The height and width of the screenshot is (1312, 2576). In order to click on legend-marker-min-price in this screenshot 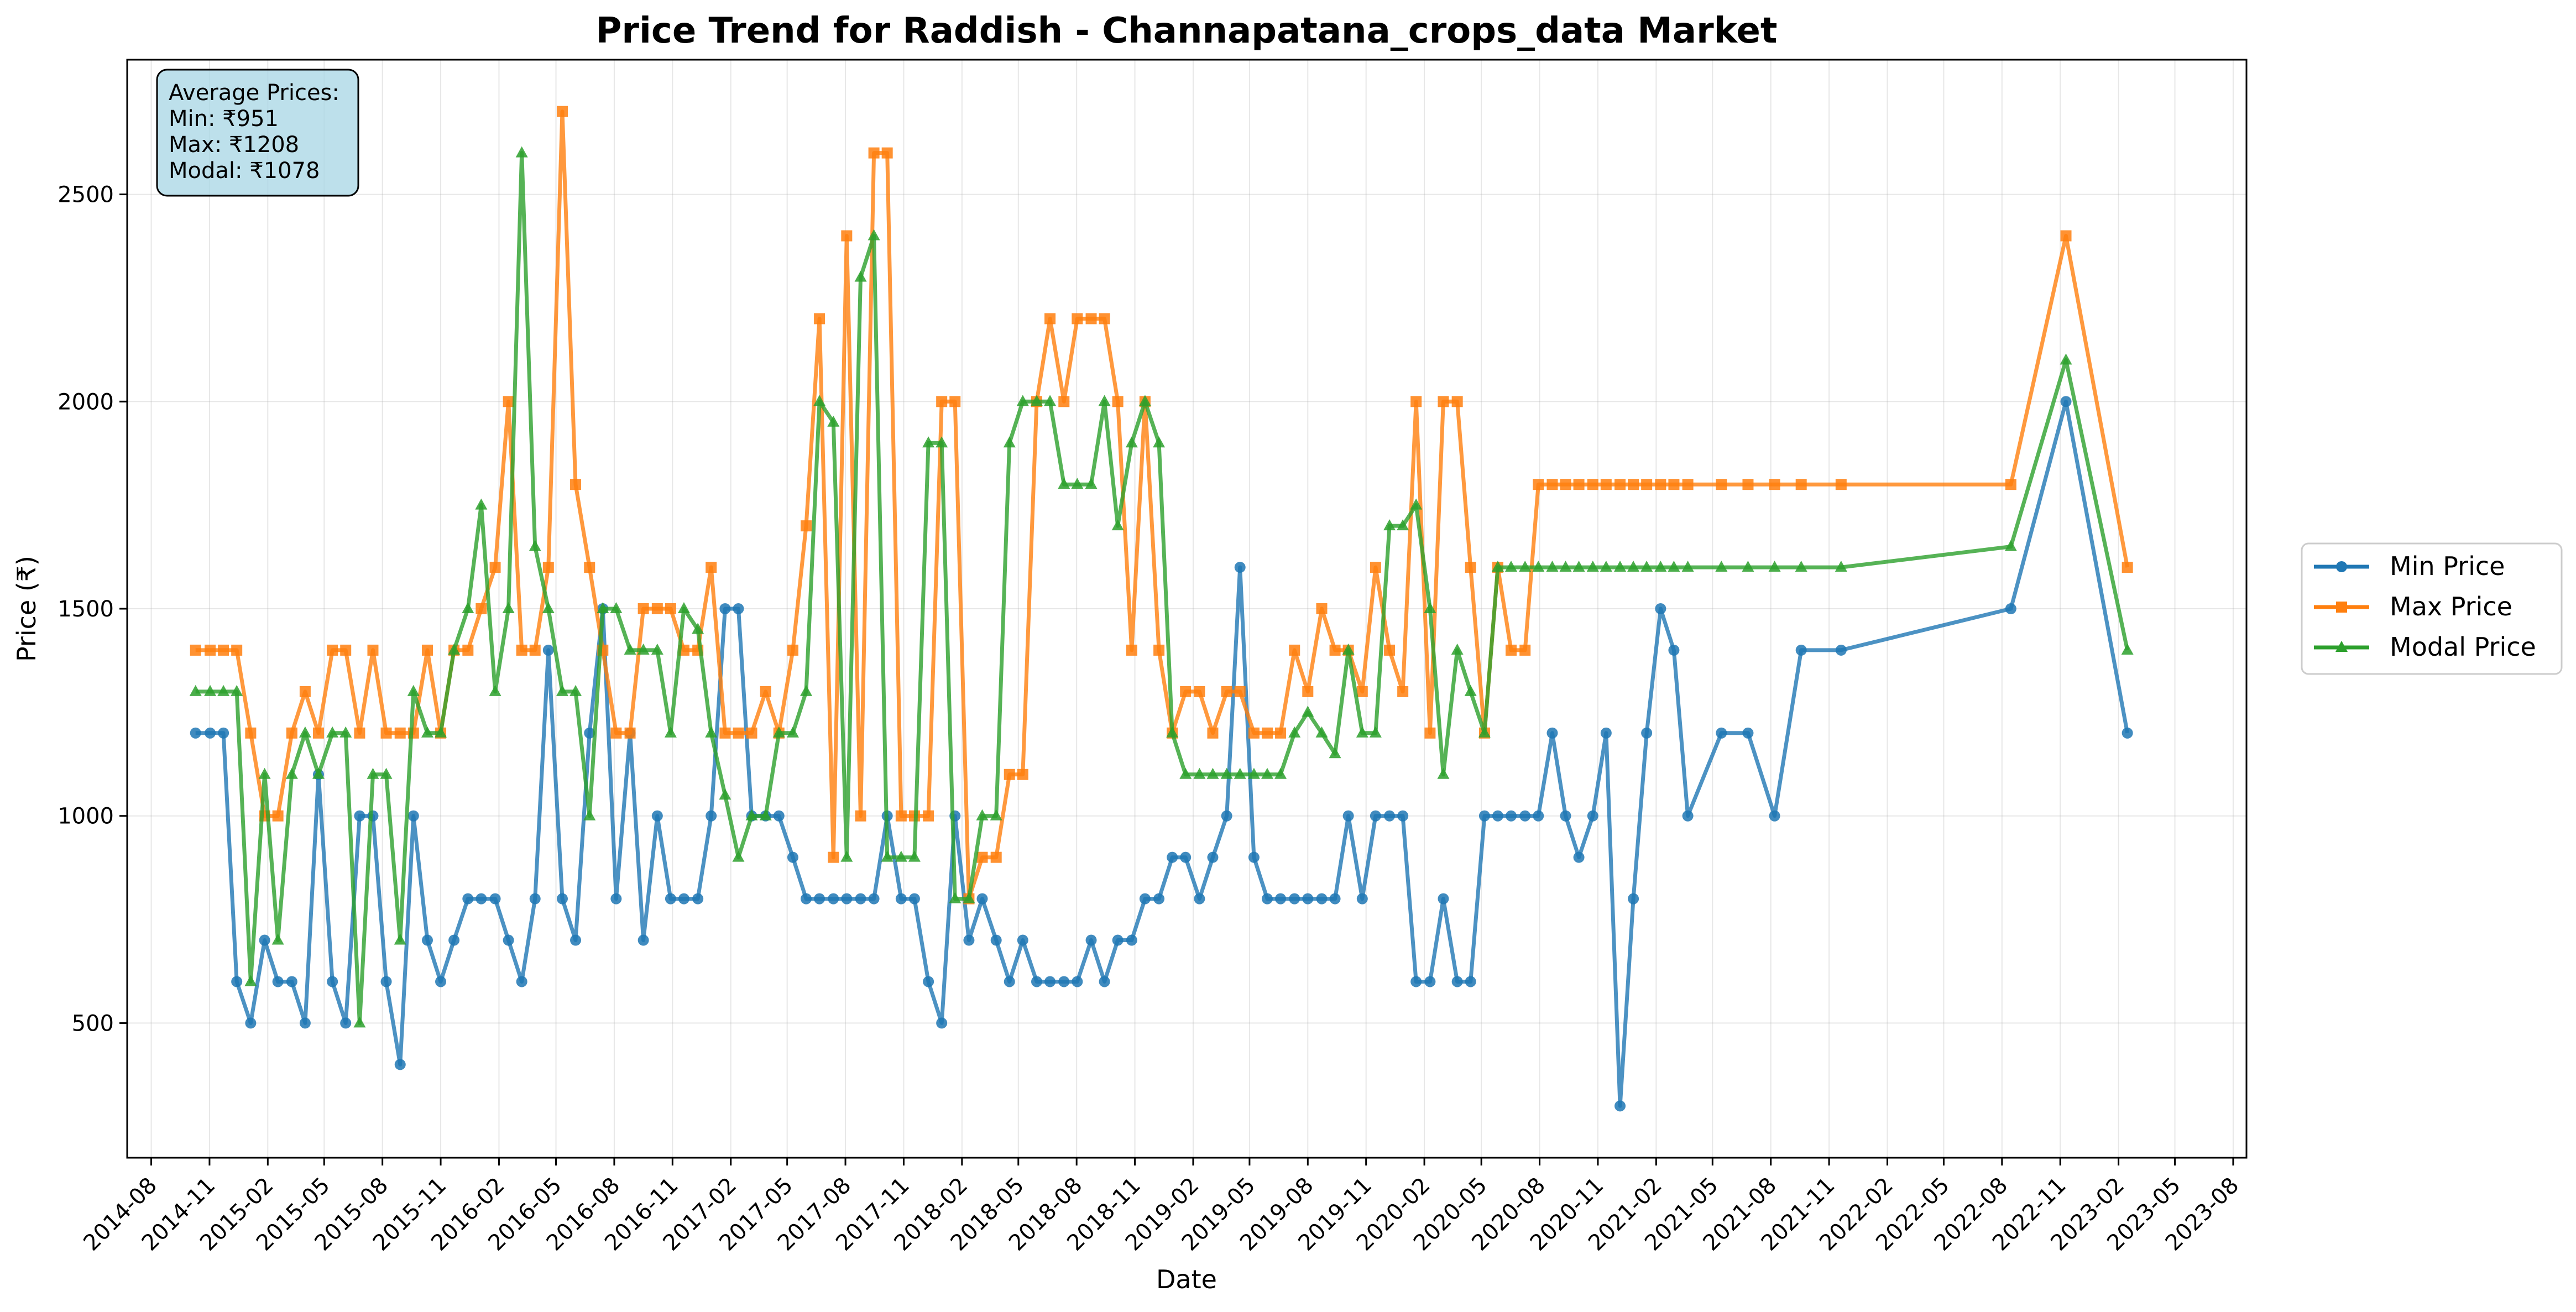, I will do `click(2341, 566)`.